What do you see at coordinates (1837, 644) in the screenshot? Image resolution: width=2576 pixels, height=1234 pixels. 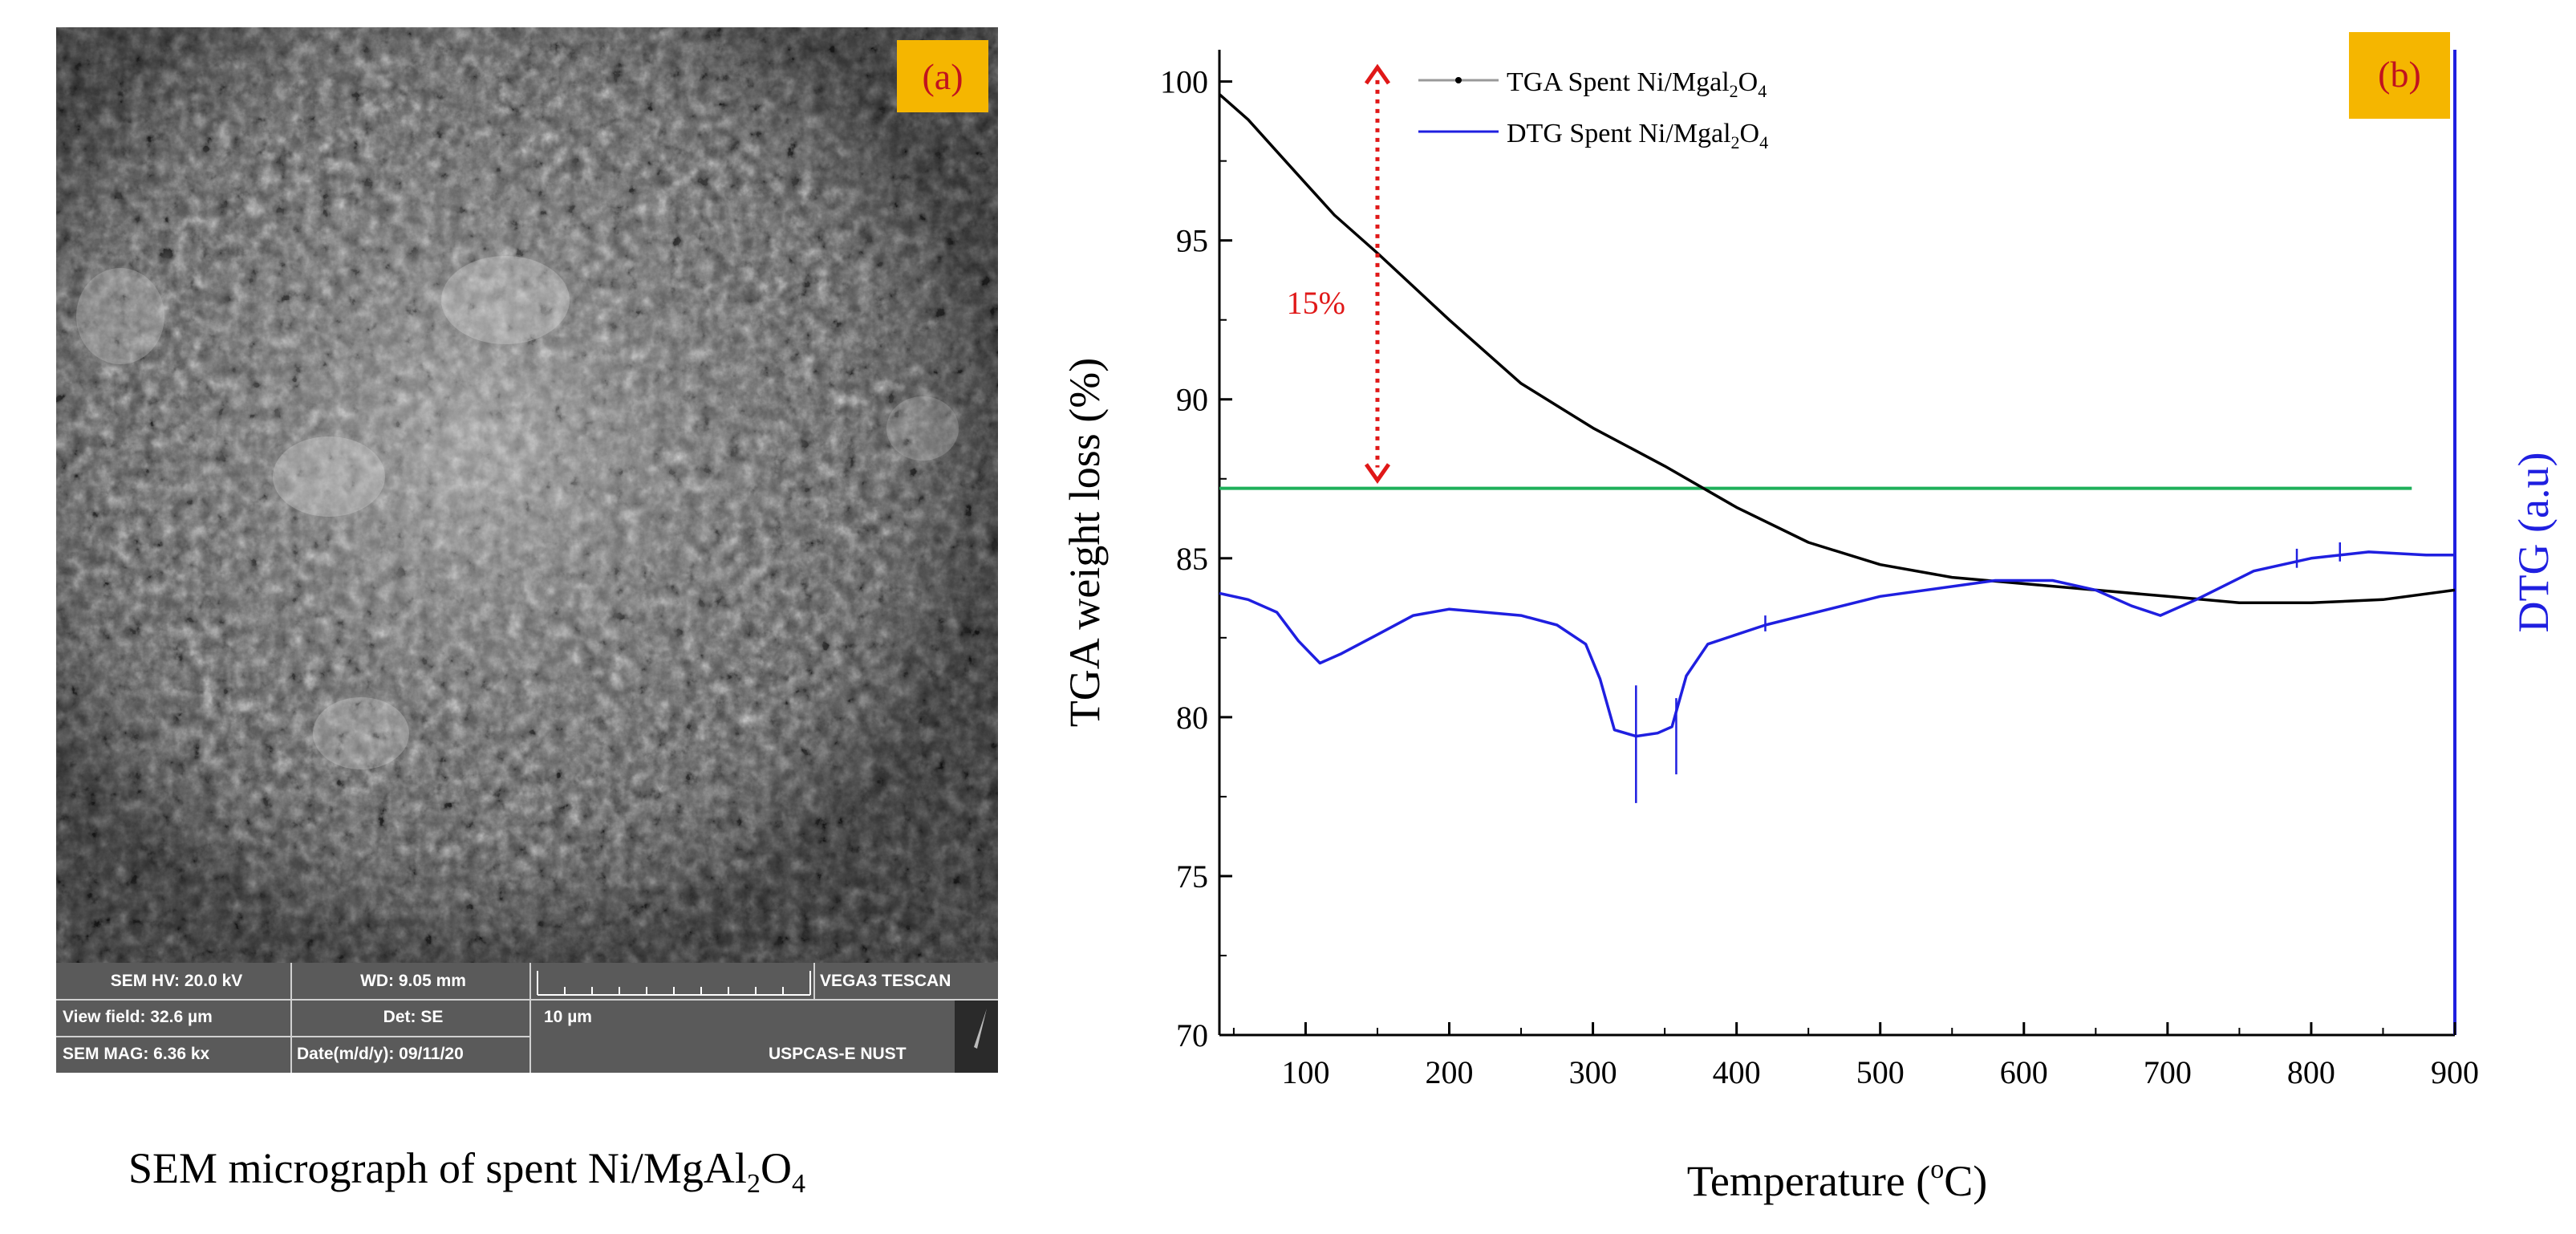 I see `dtg-series-line` at bounding box center [1837, 644].